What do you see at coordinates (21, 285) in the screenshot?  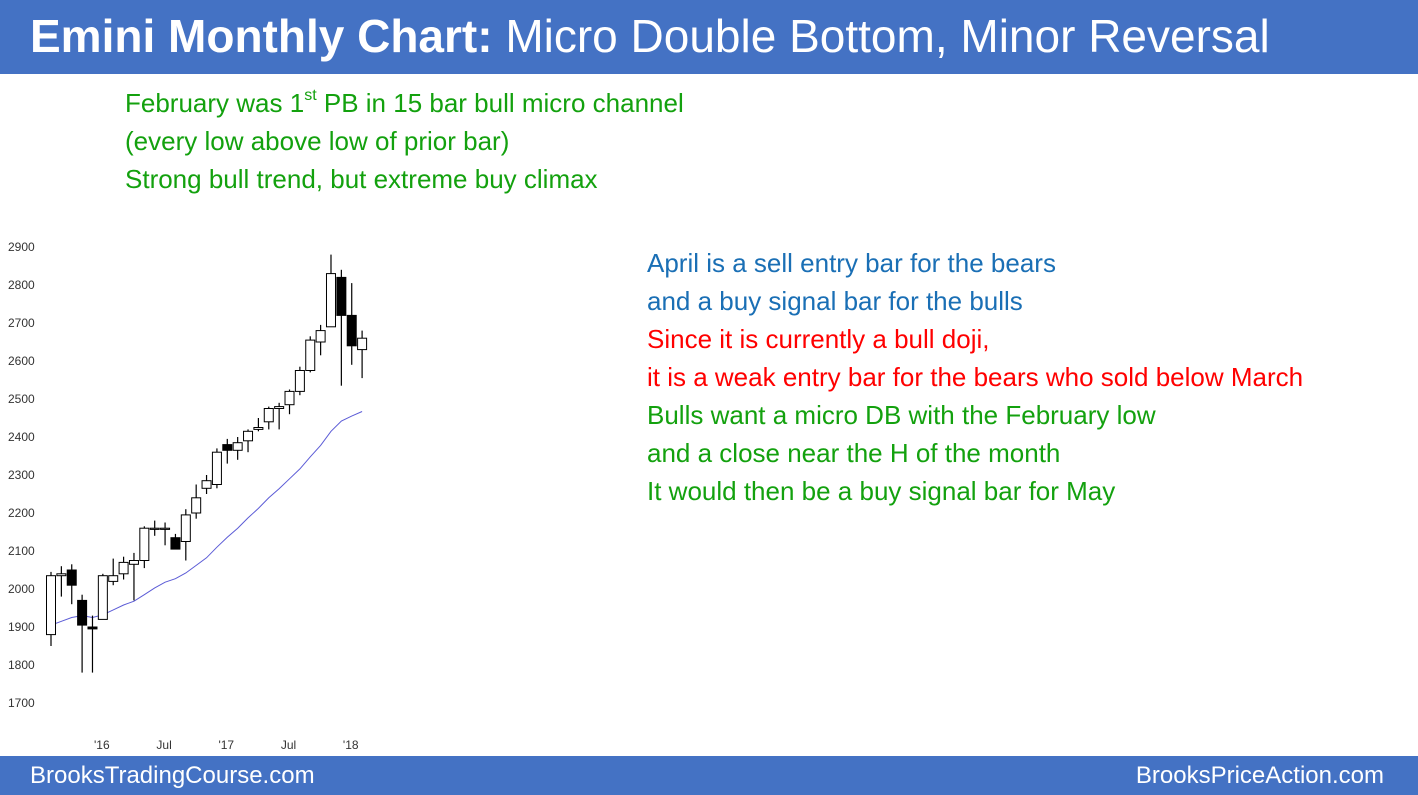 I see `y-tick-label: 2800` at bounding box center [21, 285].